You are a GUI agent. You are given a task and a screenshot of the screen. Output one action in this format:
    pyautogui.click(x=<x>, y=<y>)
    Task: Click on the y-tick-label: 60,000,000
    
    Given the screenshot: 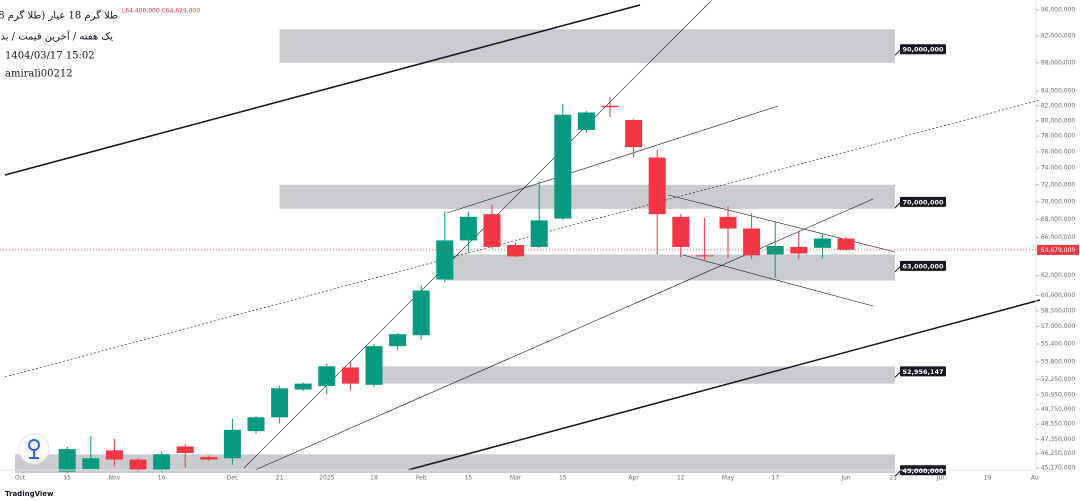 What is the action you would take?
    pyautogui.click(x=1058, y=295)
    